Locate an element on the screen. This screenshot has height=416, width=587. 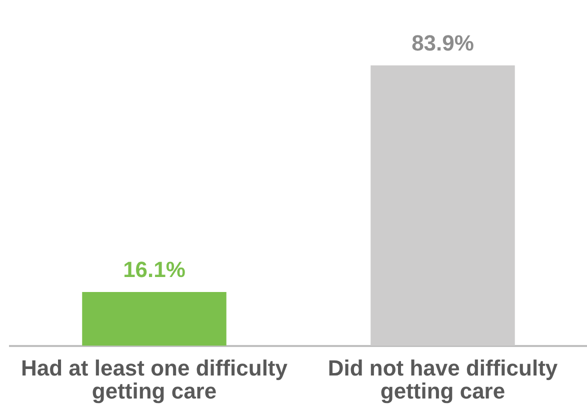
x-tick-label: Had at least one difficulty getting care is located at coordinates (154, 379).